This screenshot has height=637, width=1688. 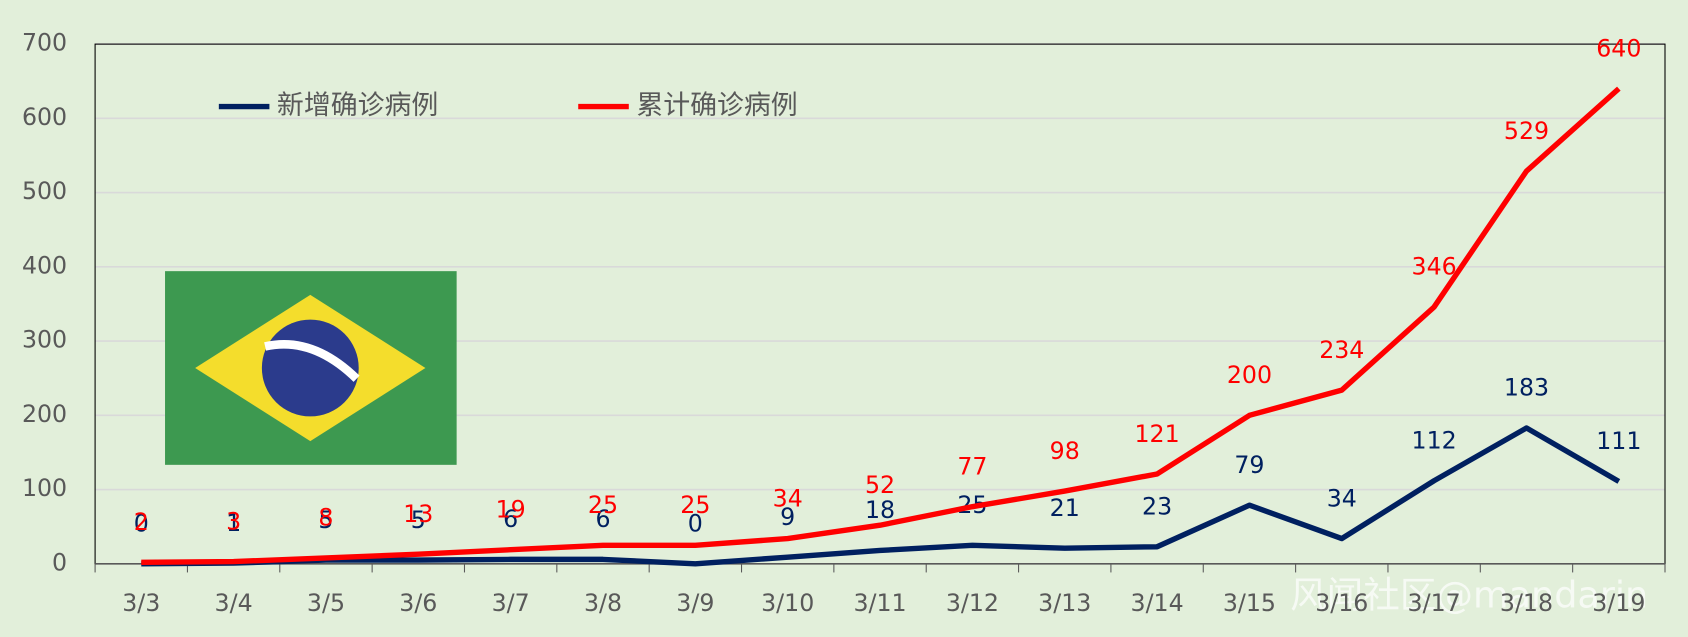 I want to click on data-label: 121, so click(x=1157, y=434).